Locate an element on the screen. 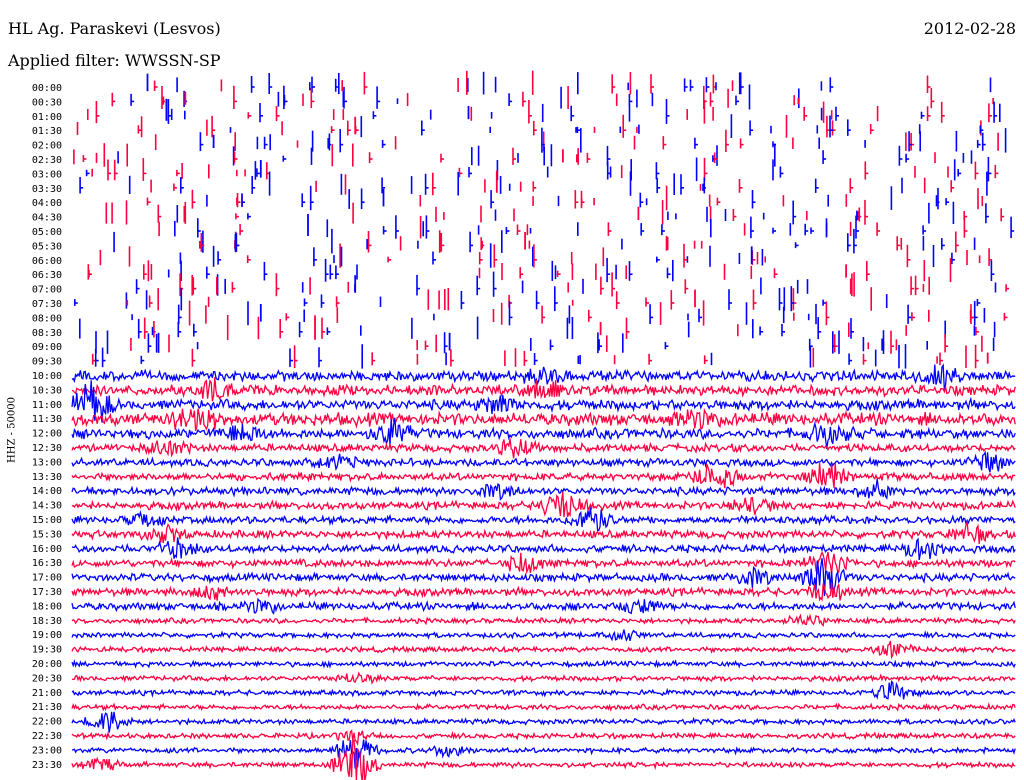 The height and width of the screenshot is (780, 1024). time-label-2100: 21:00 is located at coordinates (47, 693).